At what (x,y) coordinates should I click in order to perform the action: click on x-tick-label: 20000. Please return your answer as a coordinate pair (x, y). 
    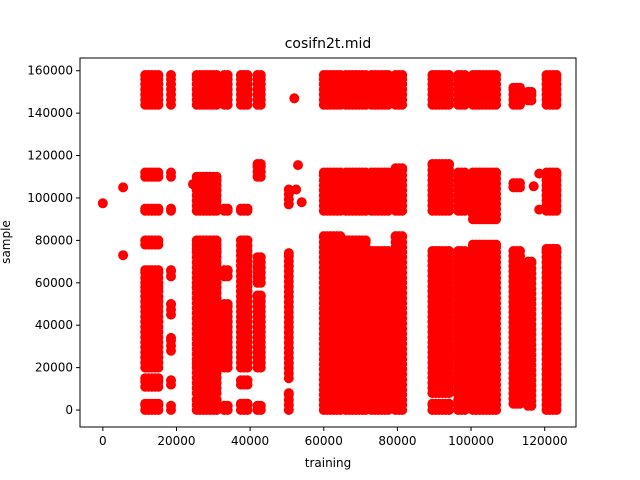
    Looking at the image, I should click on (176, 441).